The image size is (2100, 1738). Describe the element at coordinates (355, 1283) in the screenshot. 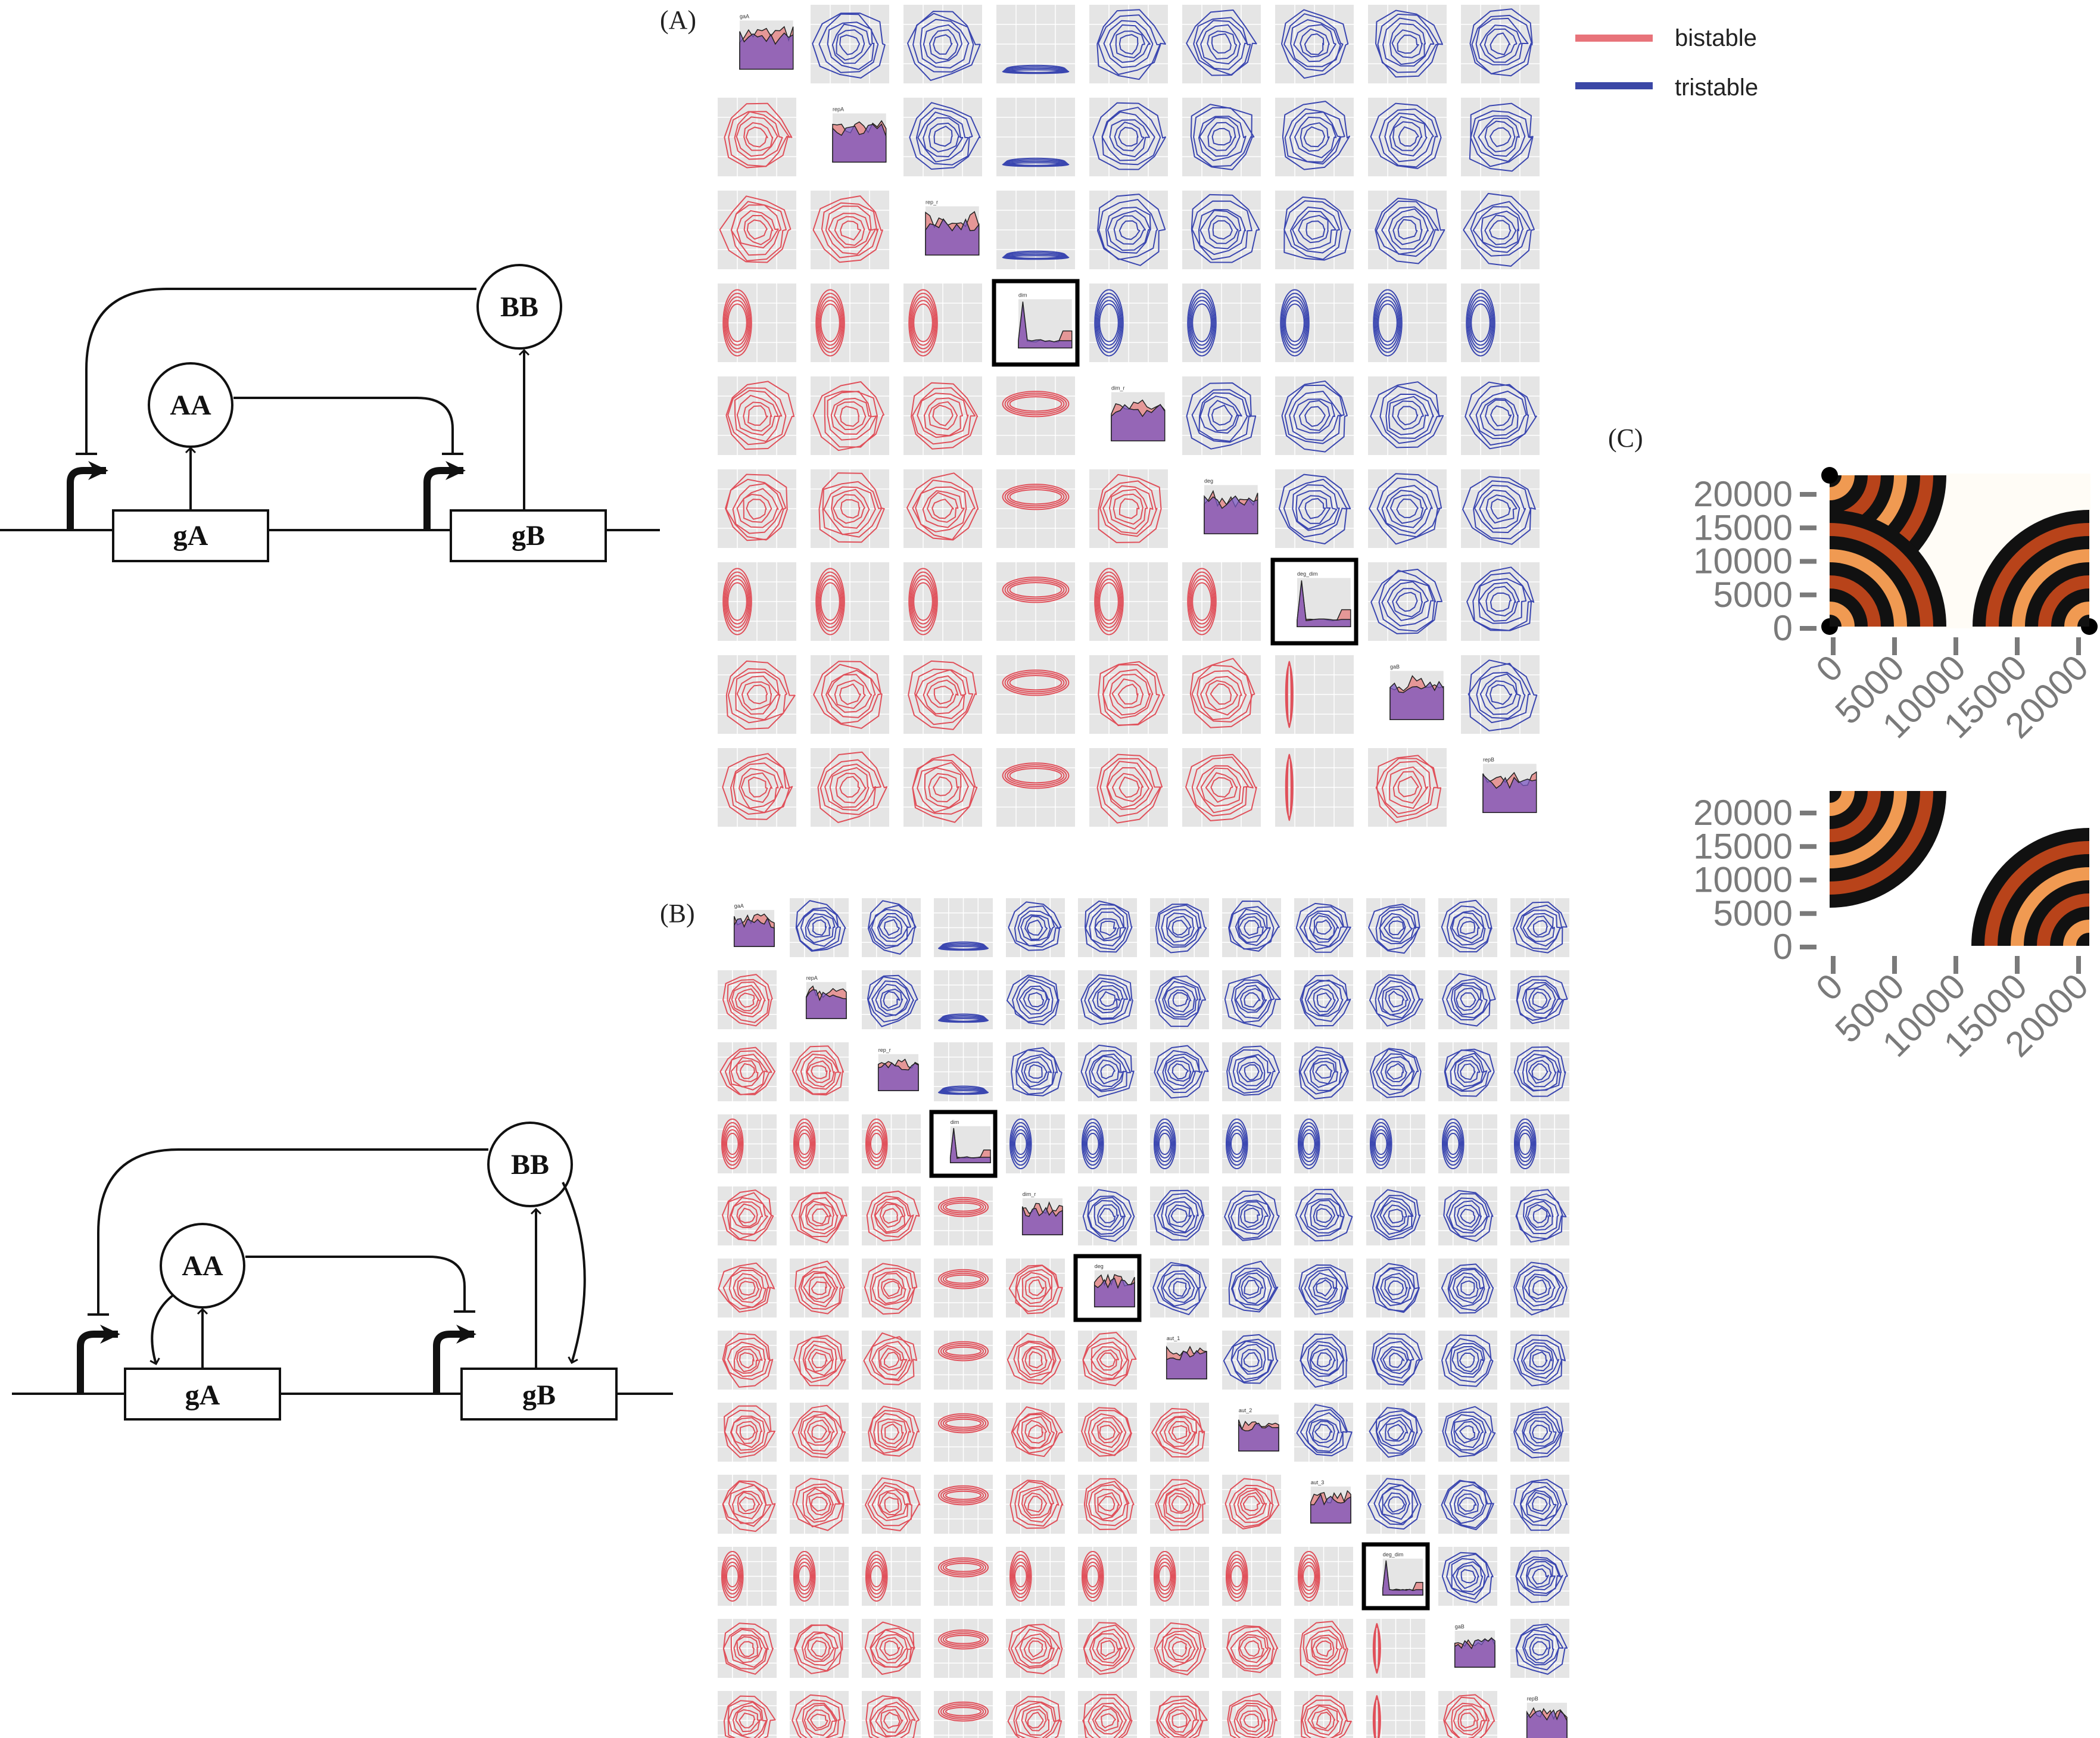

I see `repression-aa-gb` at that location.